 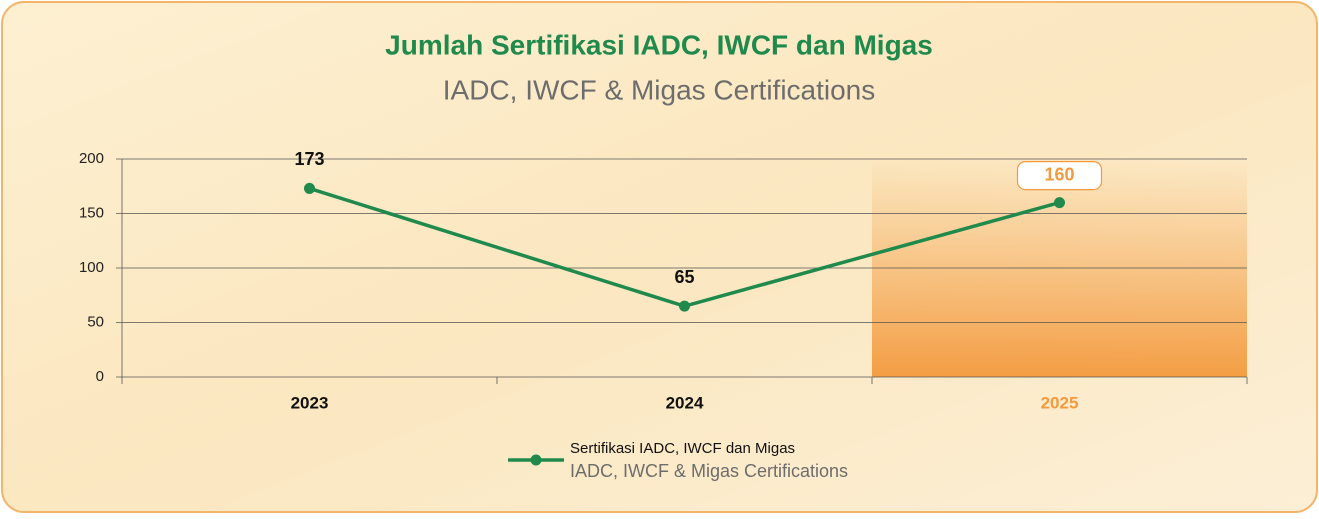 I want to click on data-label: 160, so click(x=1059, y=174).